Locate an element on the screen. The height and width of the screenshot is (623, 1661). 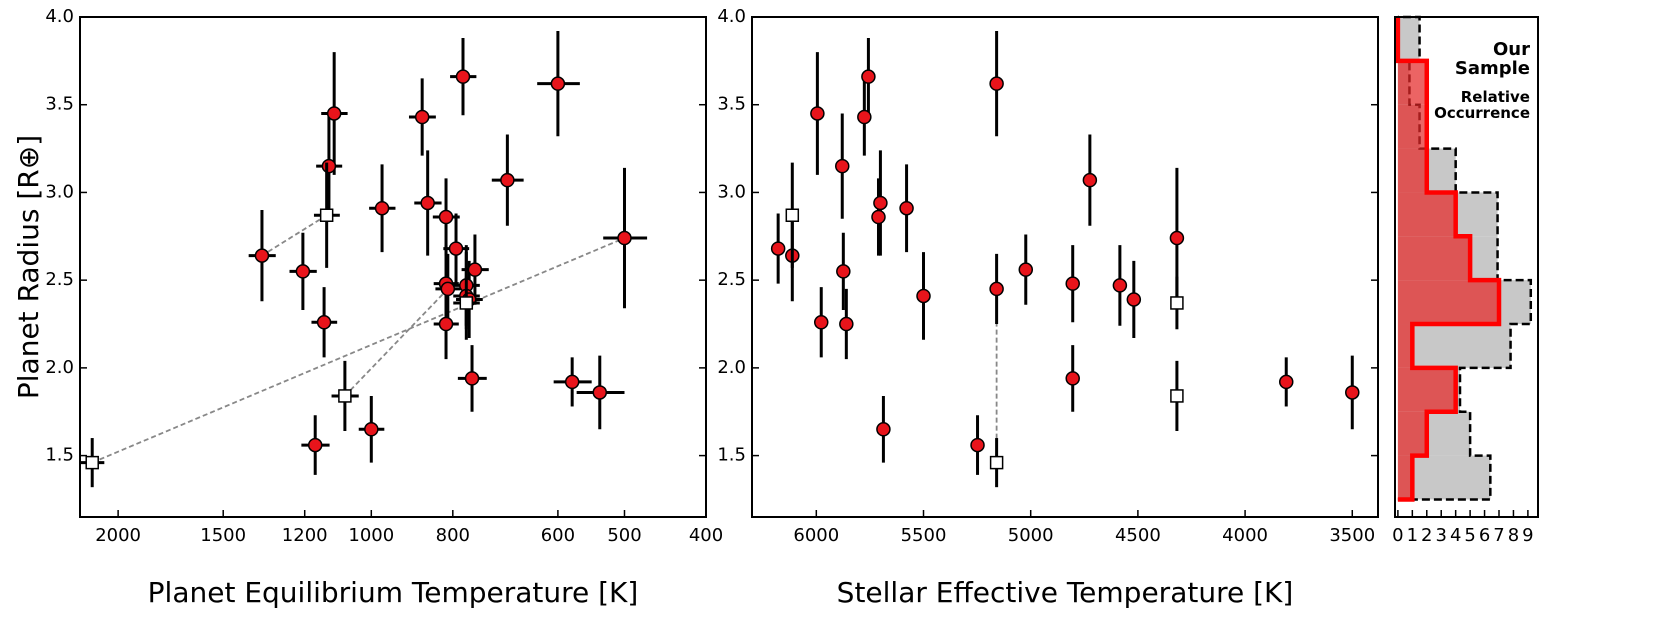
x-tick-label: 3500 is located at coordinates (1352, 535).